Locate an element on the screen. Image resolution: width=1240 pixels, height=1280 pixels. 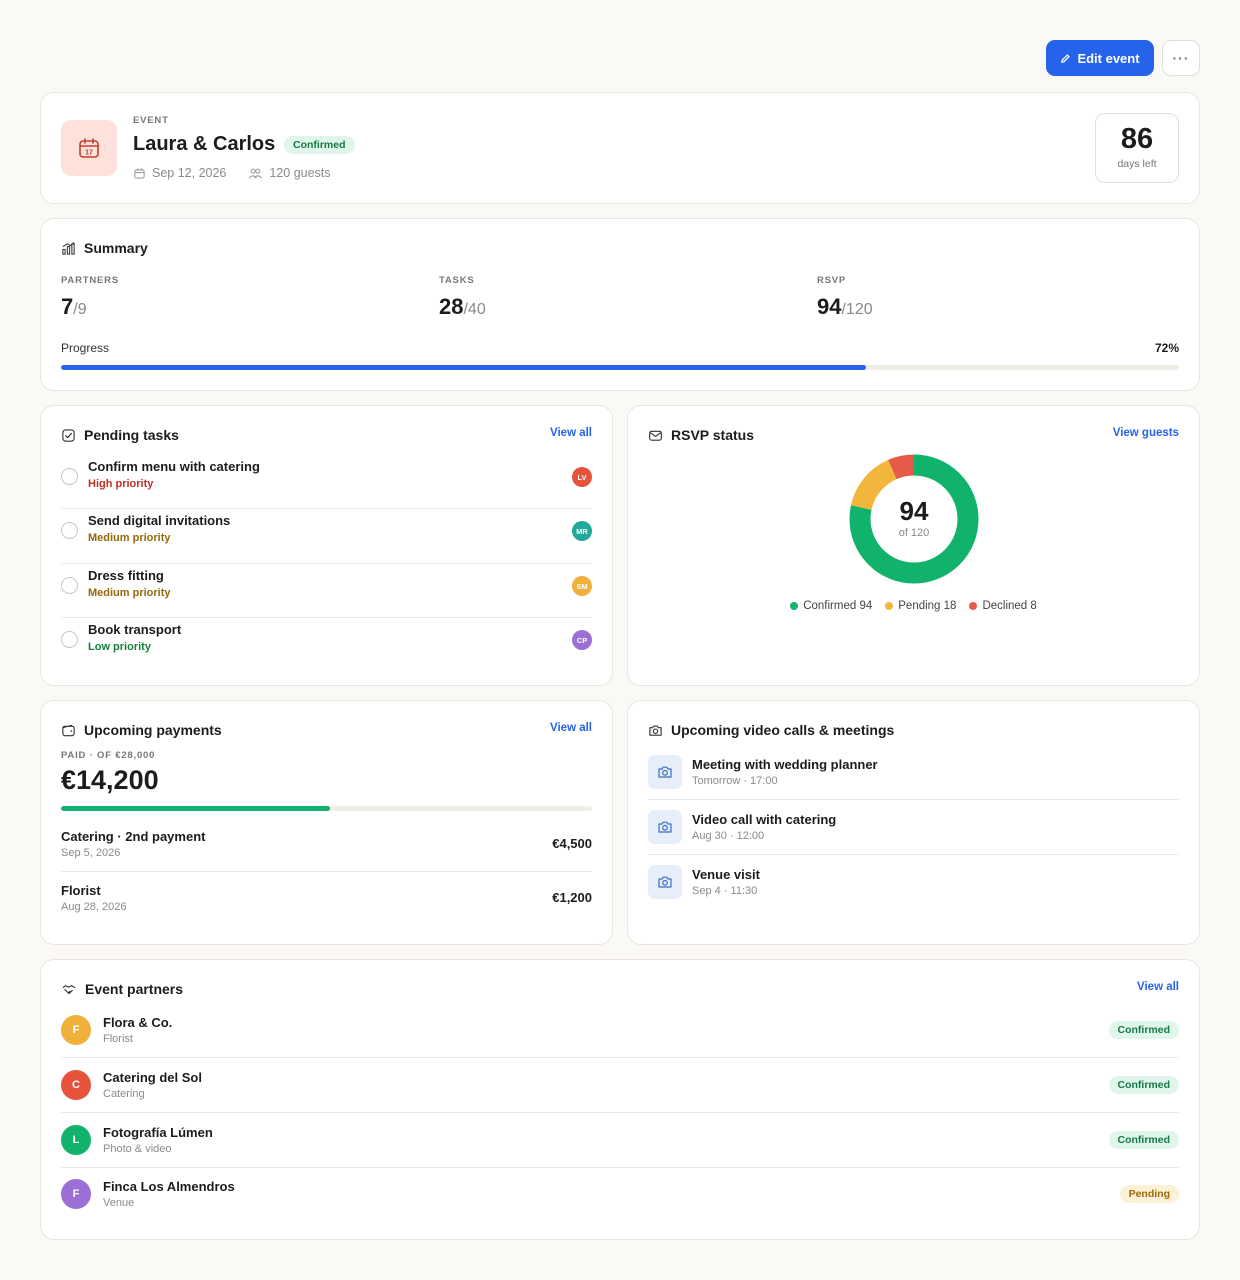
partner-type: Florist is located at coordinates (118, 1039).